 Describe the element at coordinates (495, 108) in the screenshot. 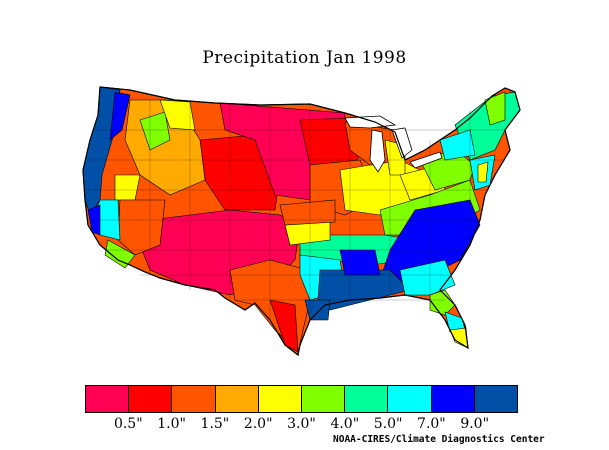

I see `region-new-england-green` at that location.